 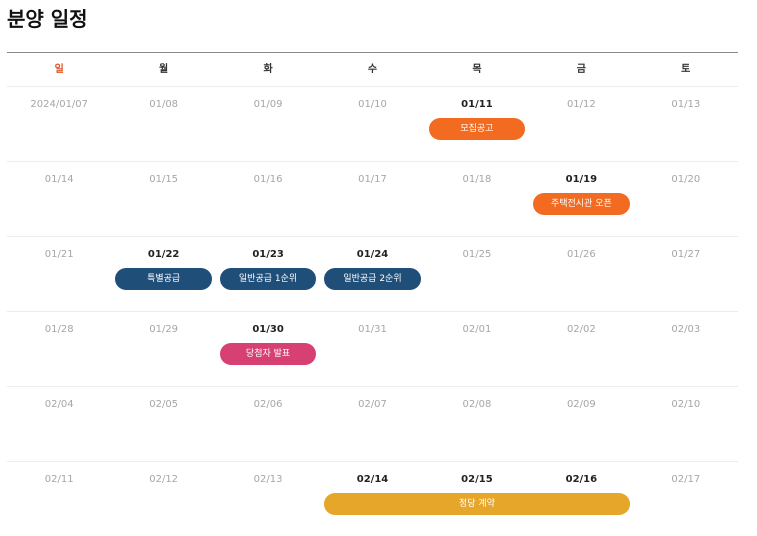 I want to click on weekday-sun: 일, so click(x=59, y=69).